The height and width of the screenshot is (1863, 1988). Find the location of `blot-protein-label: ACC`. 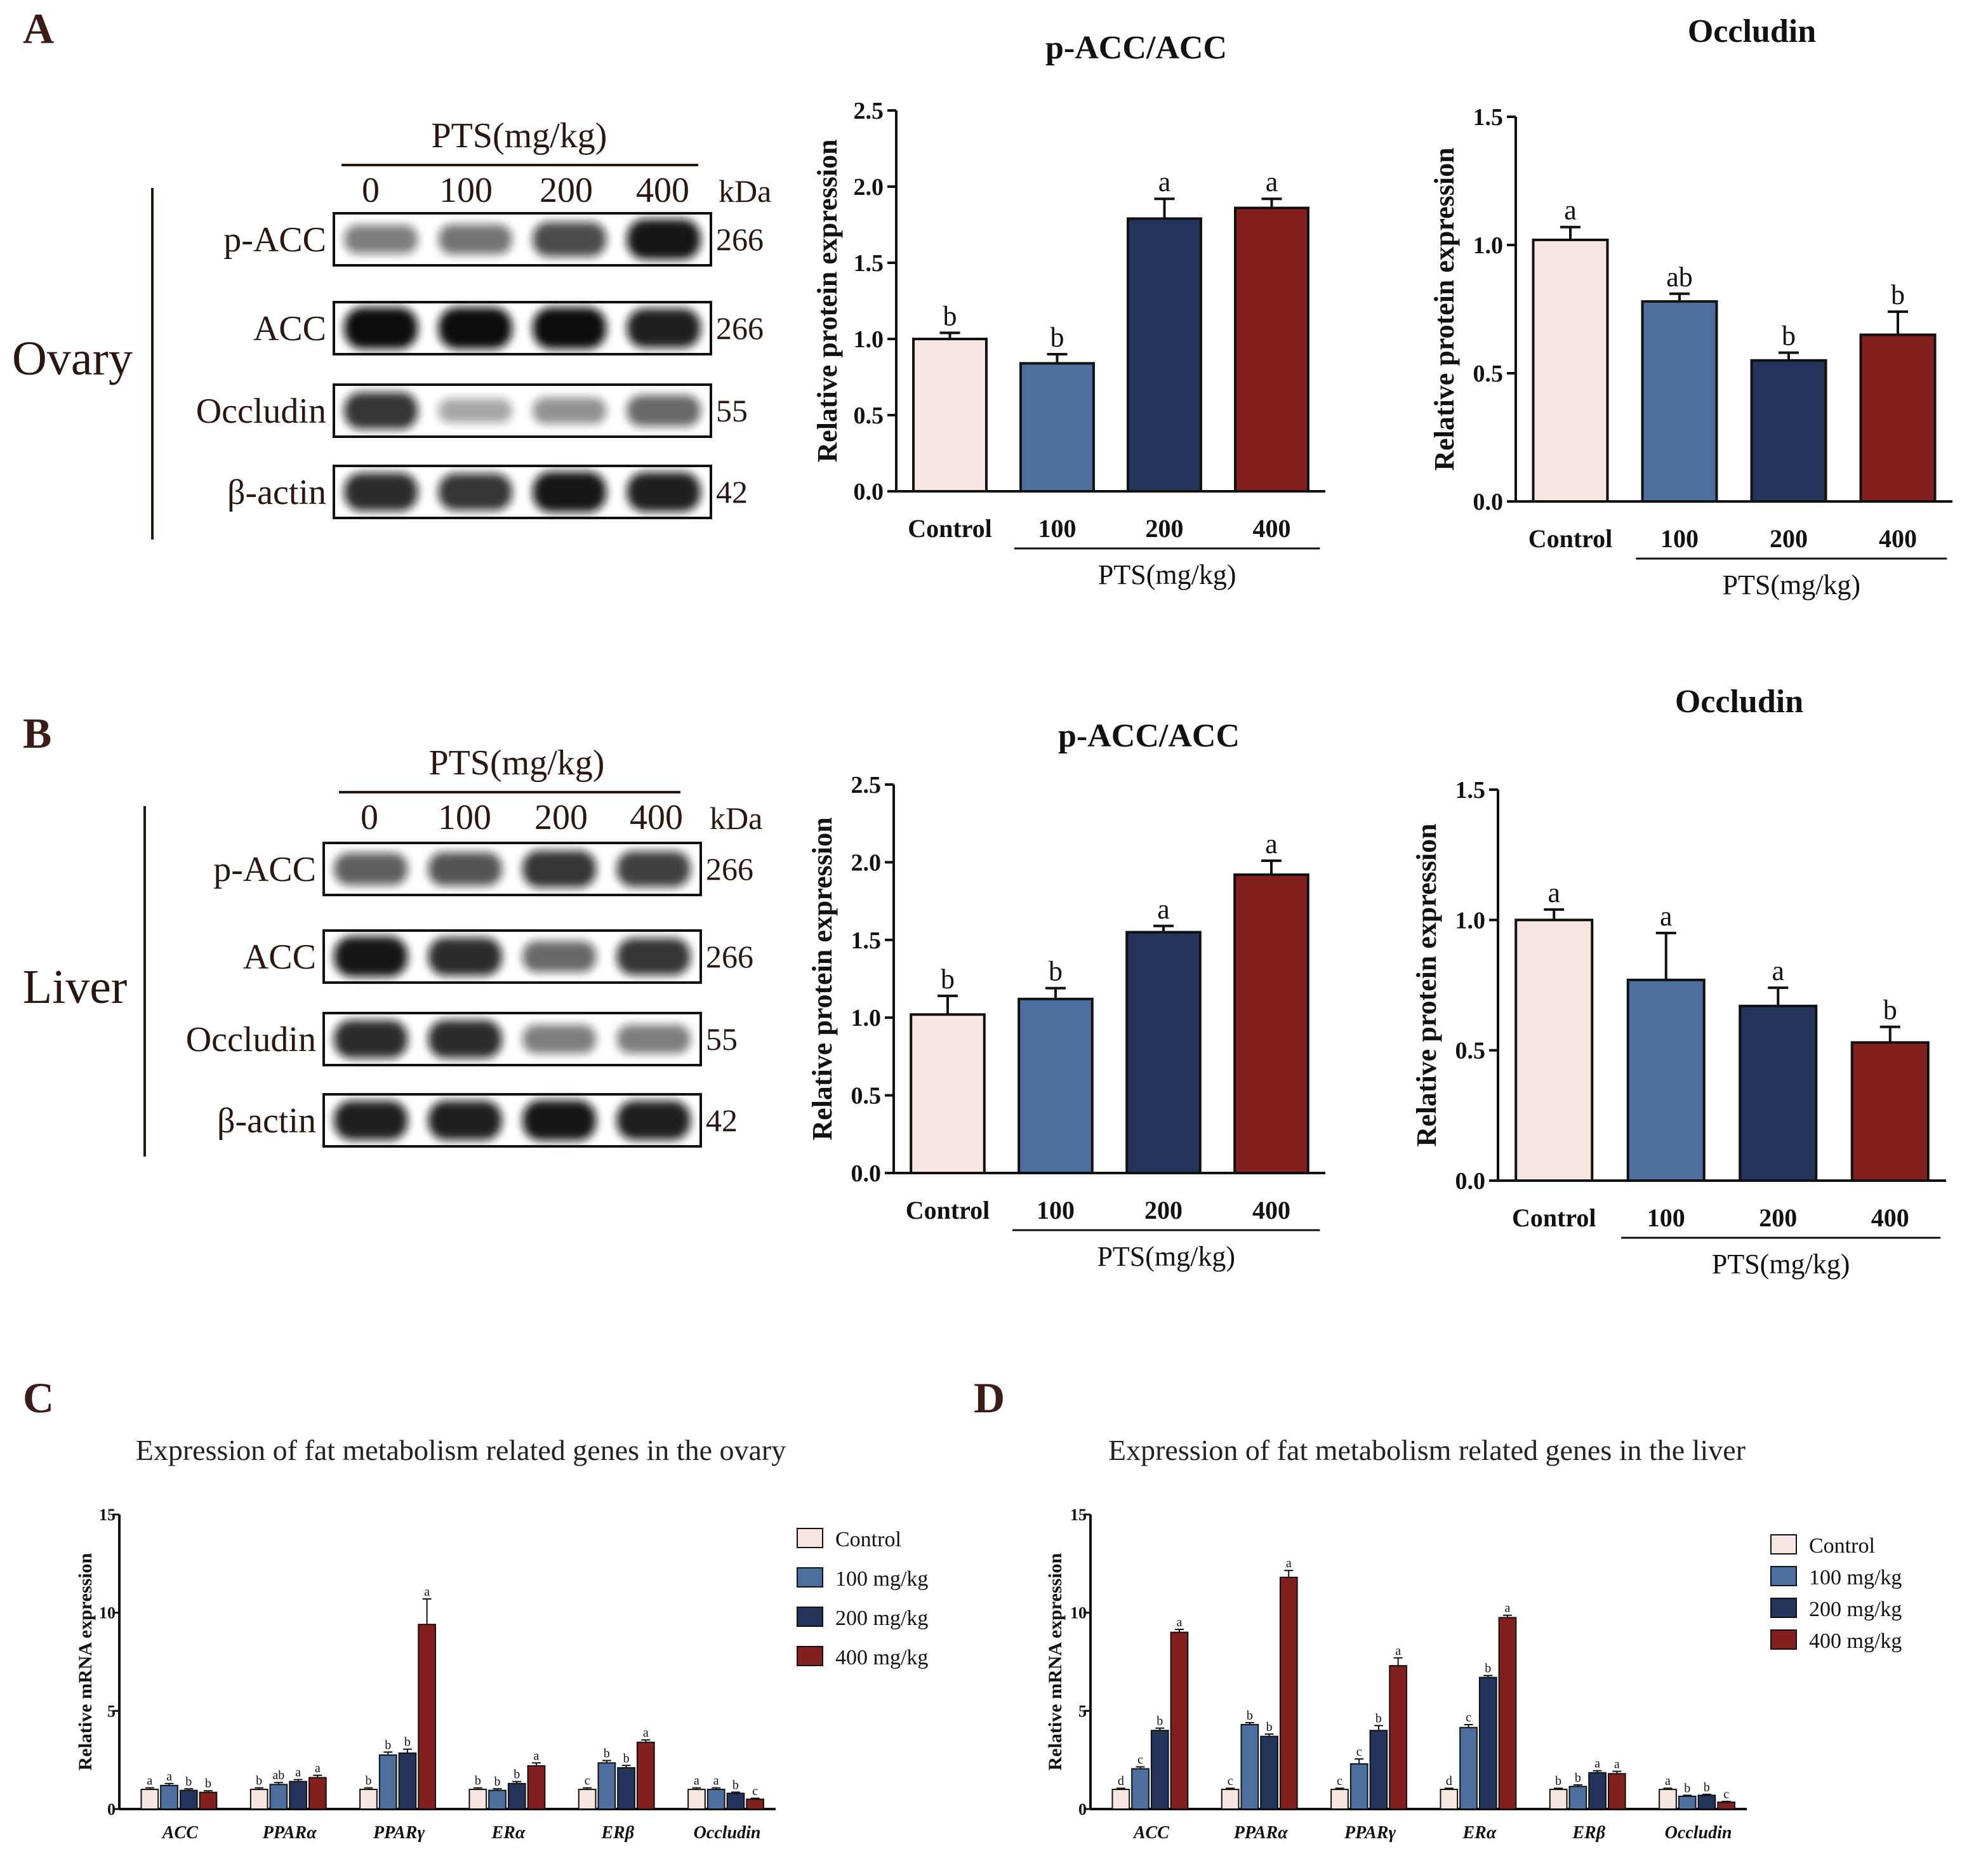

blot-protein-label: ACC is located at coordinates (289, 328).